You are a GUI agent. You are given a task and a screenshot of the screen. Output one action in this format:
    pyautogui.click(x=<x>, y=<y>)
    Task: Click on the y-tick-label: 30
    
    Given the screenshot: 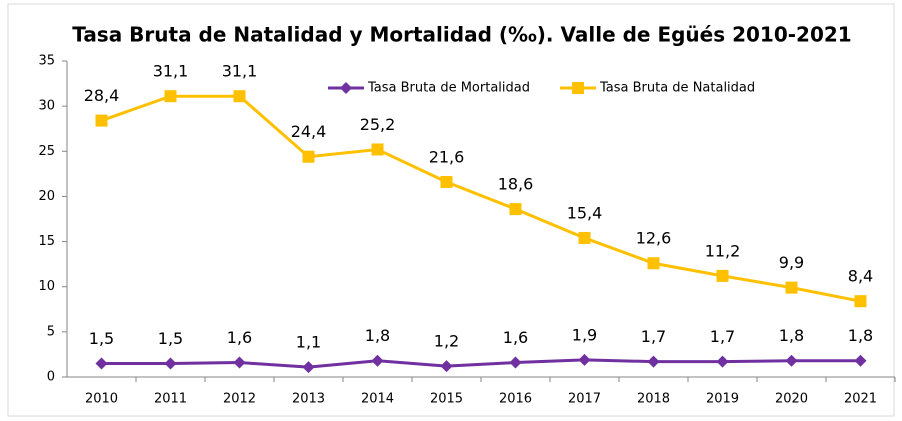 What is the action you would take?
    pyautogui.click(x=46, y=106)
    